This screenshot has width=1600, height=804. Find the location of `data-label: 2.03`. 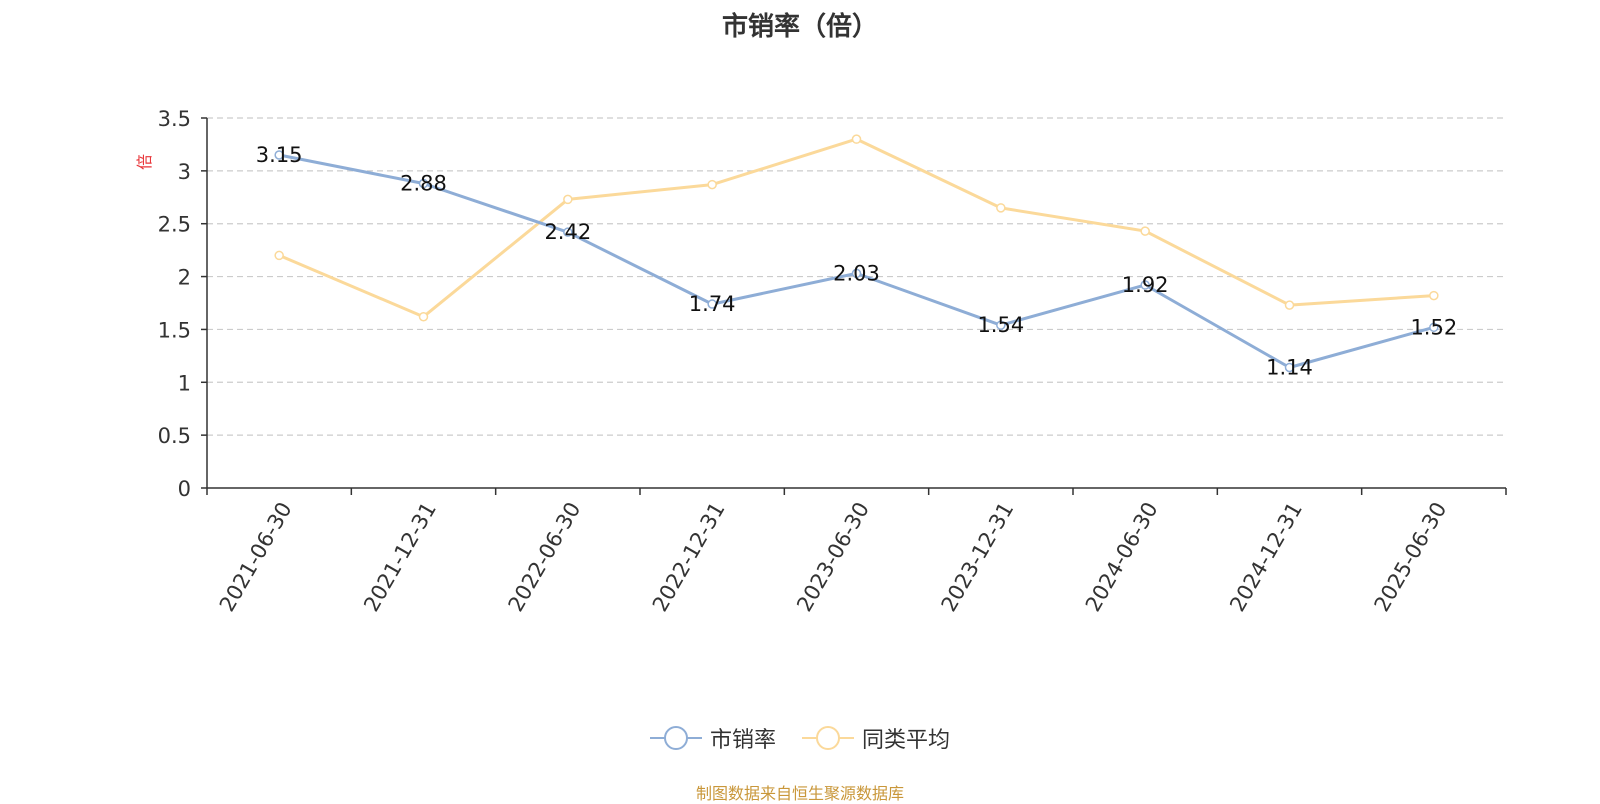

data-label: 2.03 is located at coordinates (856, 273).